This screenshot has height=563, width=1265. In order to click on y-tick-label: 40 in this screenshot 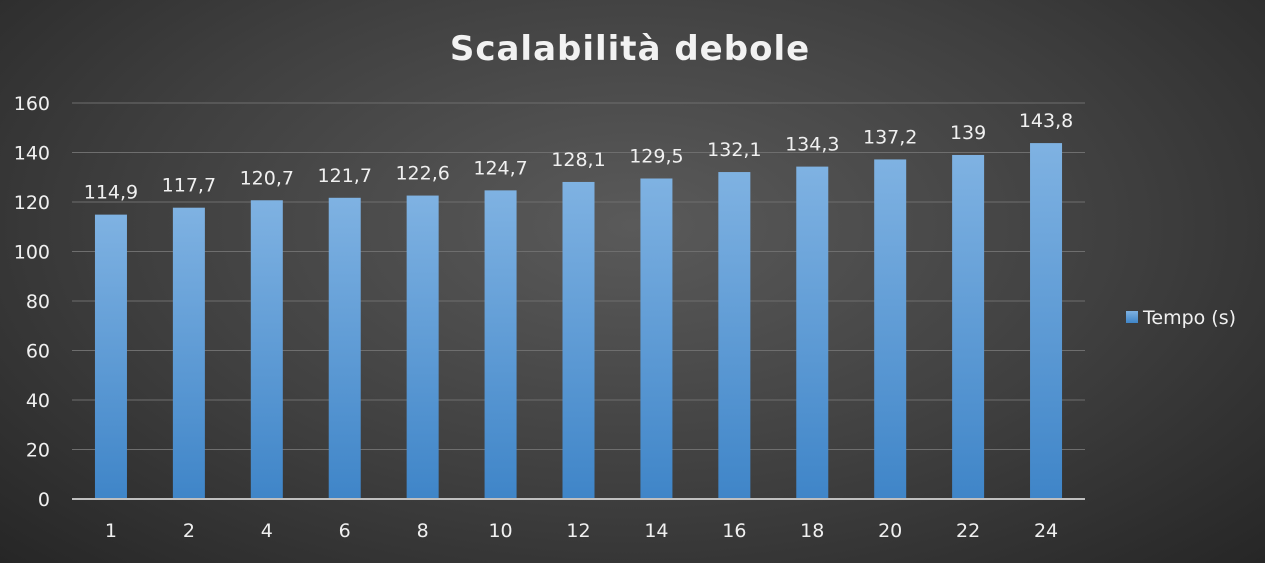, I will do `click(38, 401)`.